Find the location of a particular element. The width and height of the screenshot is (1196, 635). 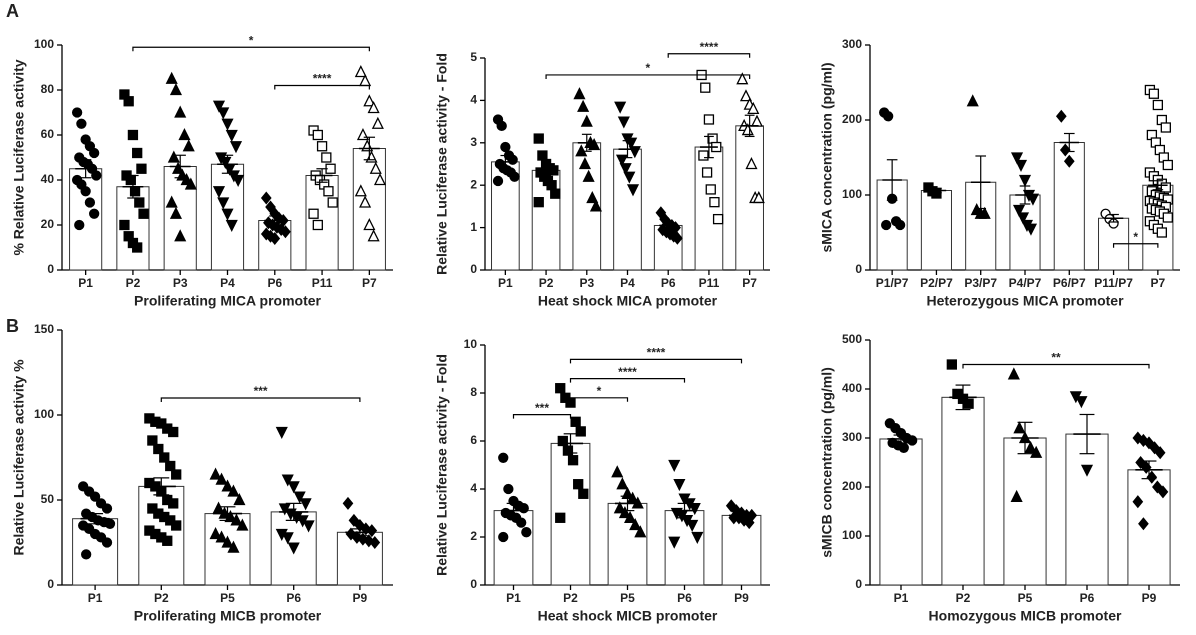

panel-label: B is located at coordinates (12, 326).